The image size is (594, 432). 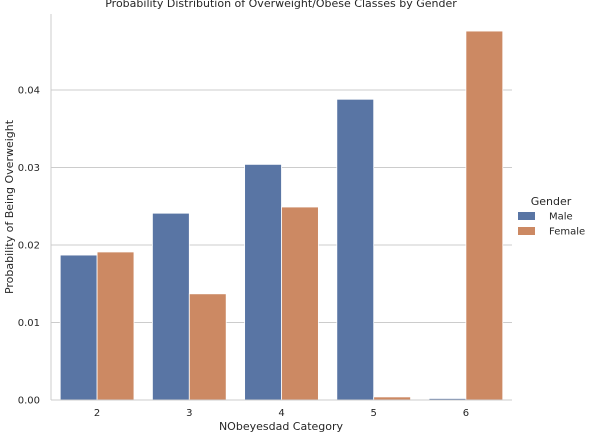 I want to click on legend-label-female: Female, so click(x=567, y=232).